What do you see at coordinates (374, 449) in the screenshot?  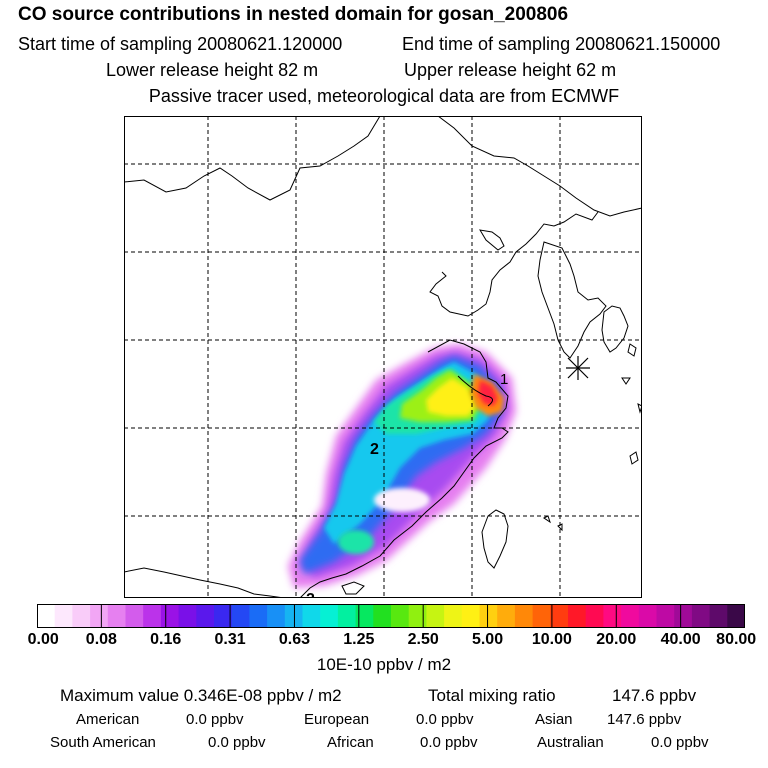 I see `source-label-2: 2` at bounding box center [374, 449].